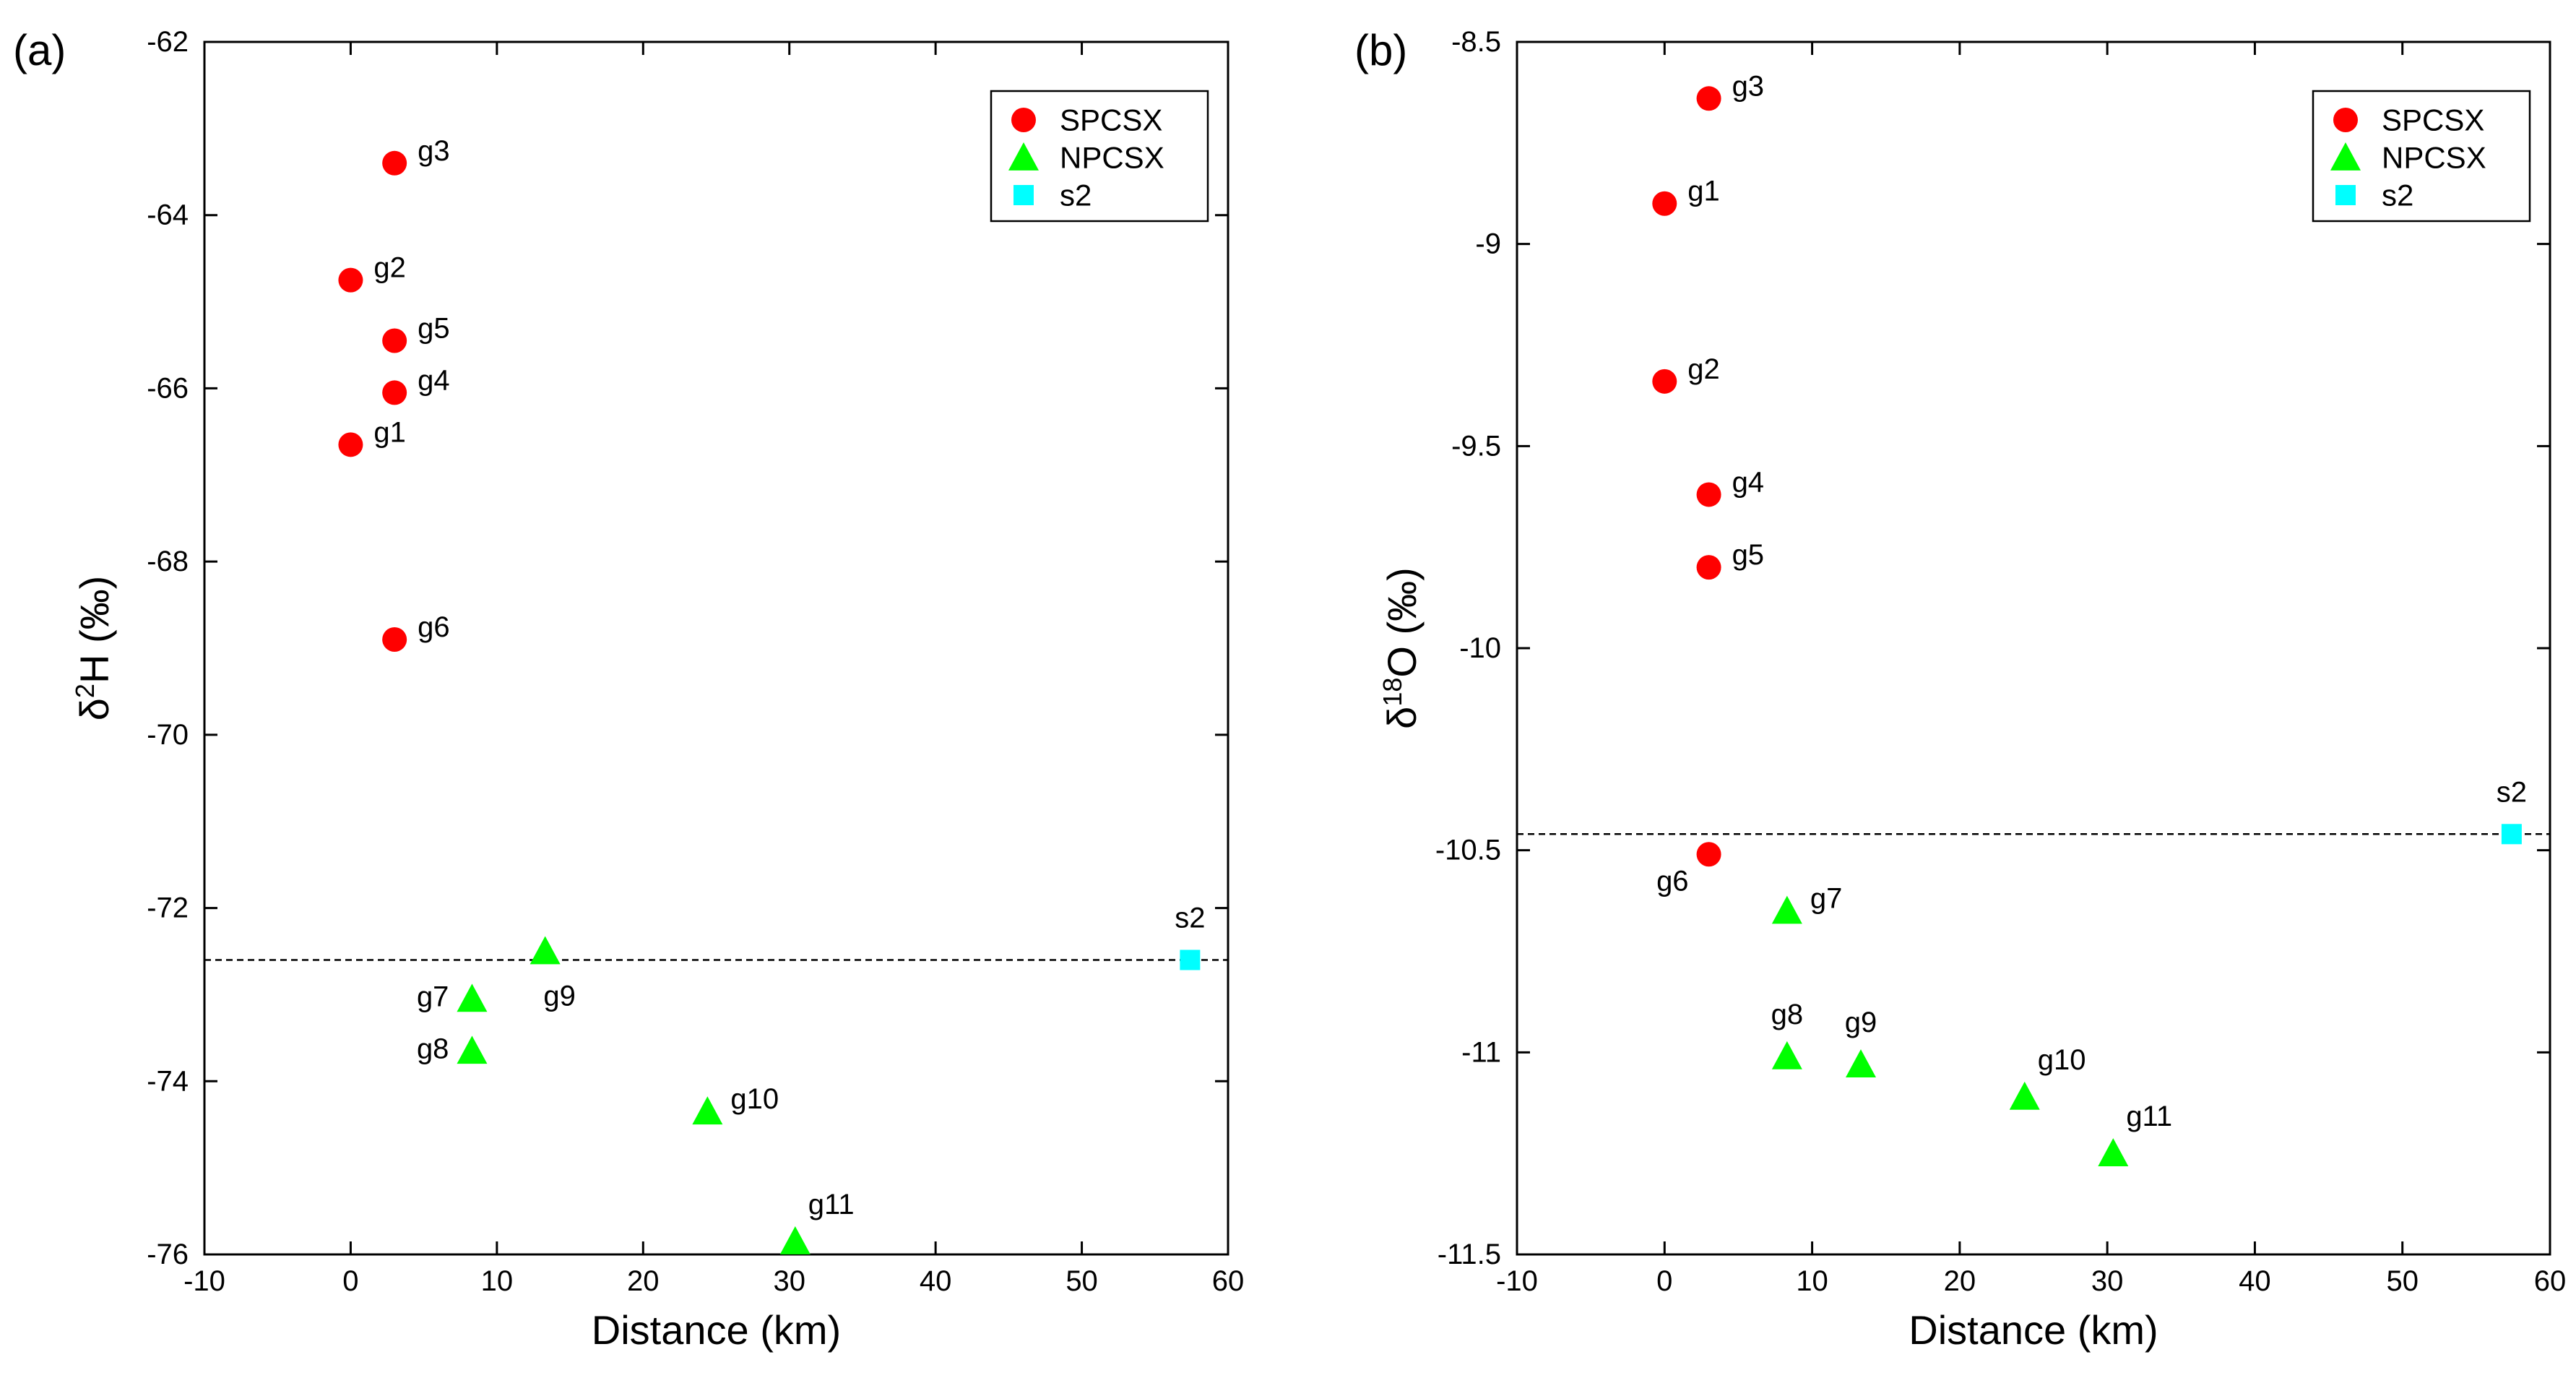 The width and height of the screenshot is (2576, 1378). I want to click on y-tick-label: -11.5, so click(1469, 1254).